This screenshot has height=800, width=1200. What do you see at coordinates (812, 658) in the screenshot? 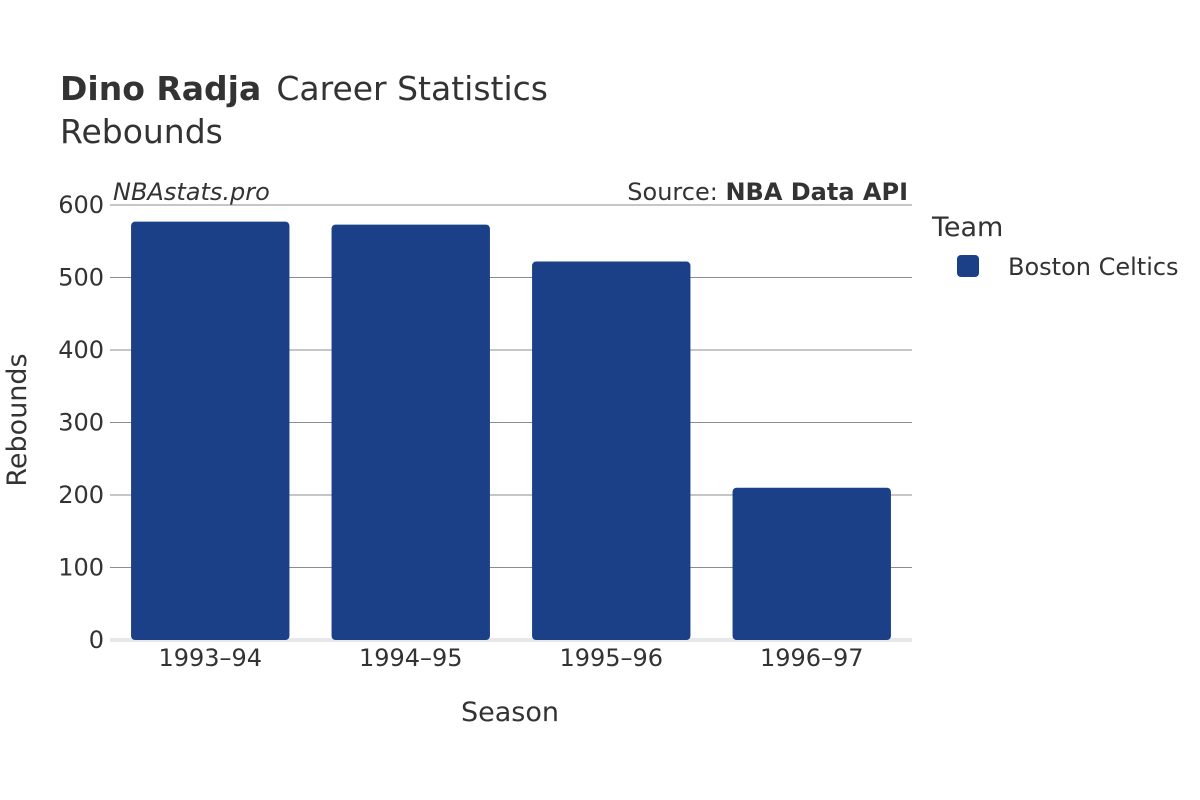
I see `x-tick-label: 1996–97` at bounding box center [812, 658].